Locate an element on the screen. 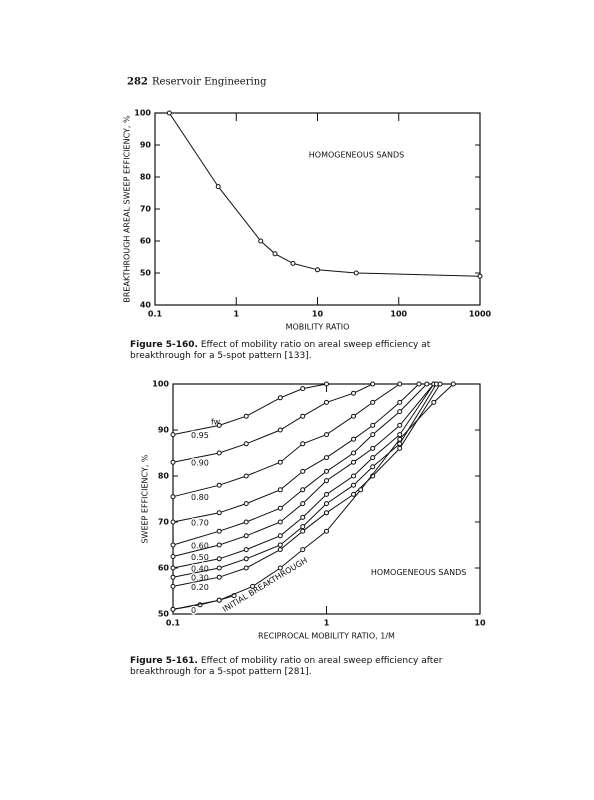  series-label: 0.50 is located at coordinates (200, 557).